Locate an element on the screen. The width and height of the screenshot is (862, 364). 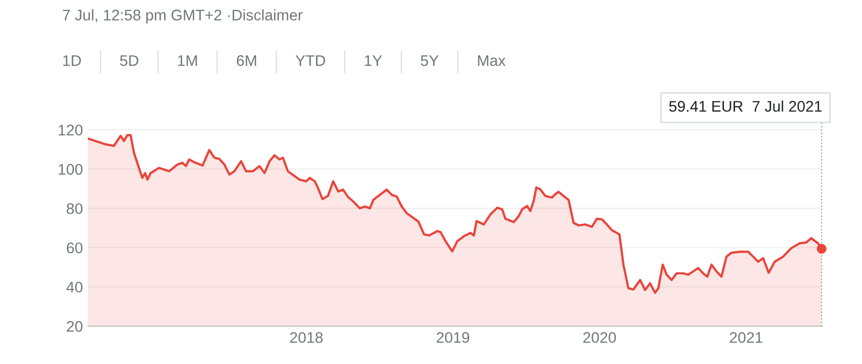
text: Max is located at coordinates (492, 60).